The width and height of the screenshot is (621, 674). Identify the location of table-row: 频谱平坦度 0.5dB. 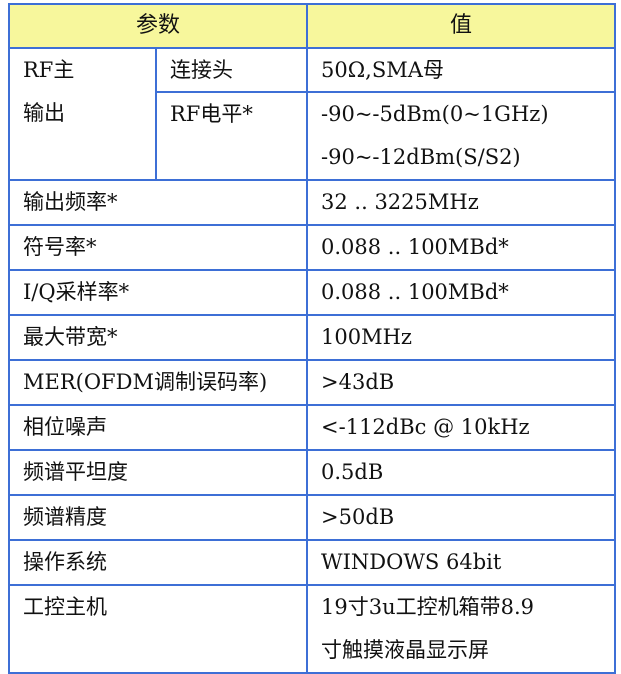
(312, 472).